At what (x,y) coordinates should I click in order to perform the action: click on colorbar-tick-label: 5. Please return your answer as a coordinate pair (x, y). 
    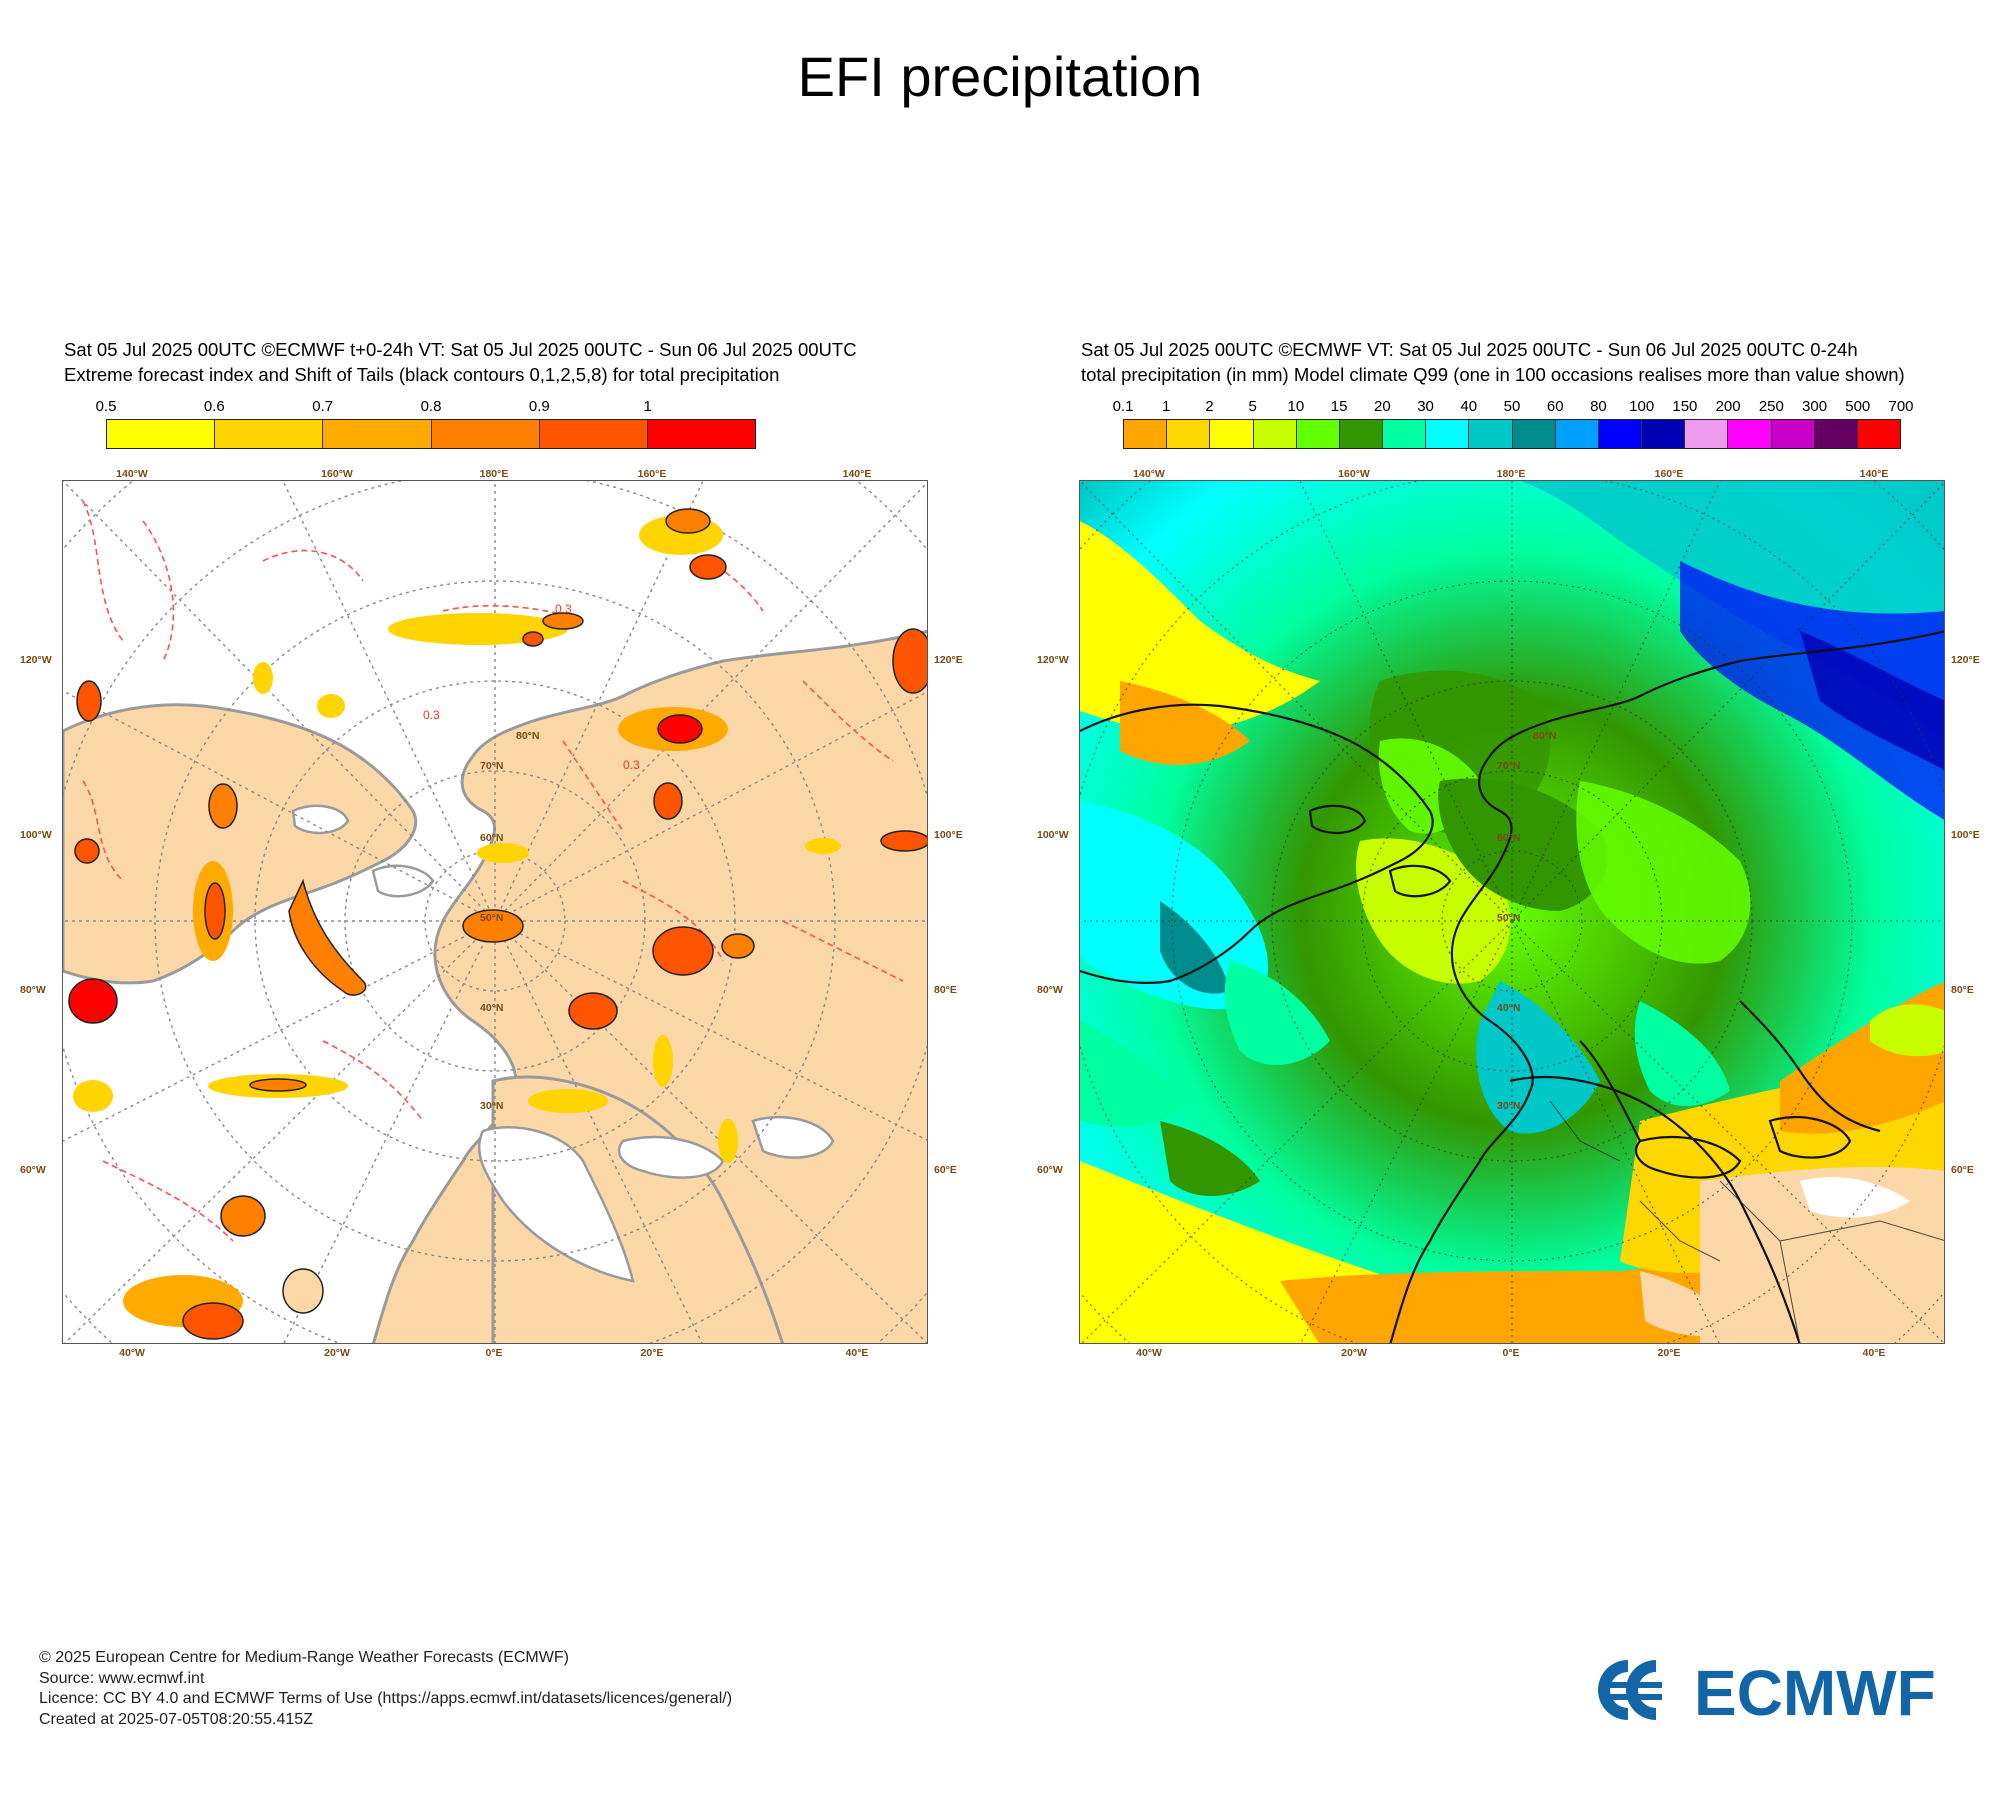
    Looking at the image, I should click on (1252, 406).